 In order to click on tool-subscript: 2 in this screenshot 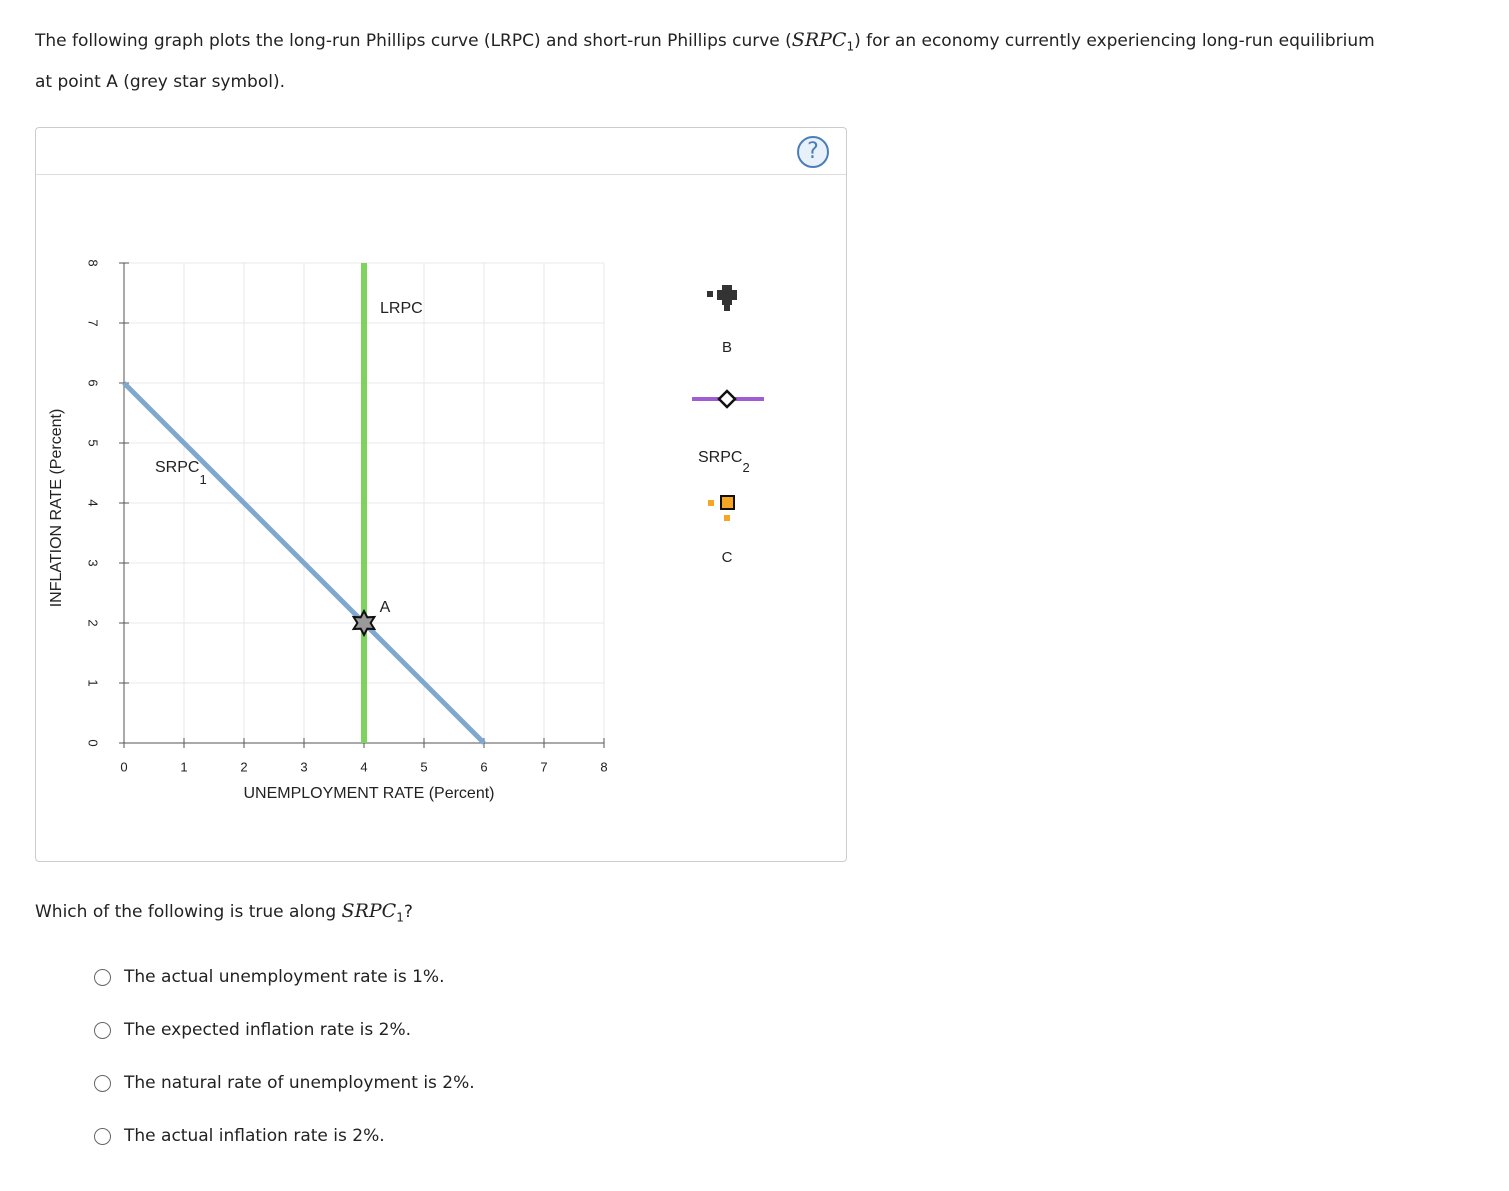, I will do `click(745, 467)`.